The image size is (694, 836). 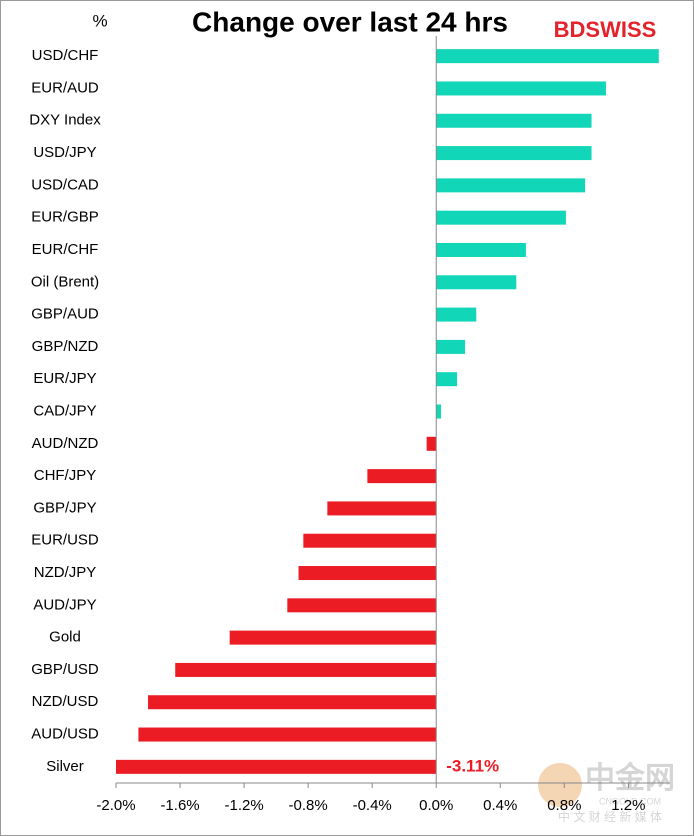 What do you see at coordinates (472, 765) in the screenshot?
I see `value-label: -3.11%` at bounding box center [472, 765].